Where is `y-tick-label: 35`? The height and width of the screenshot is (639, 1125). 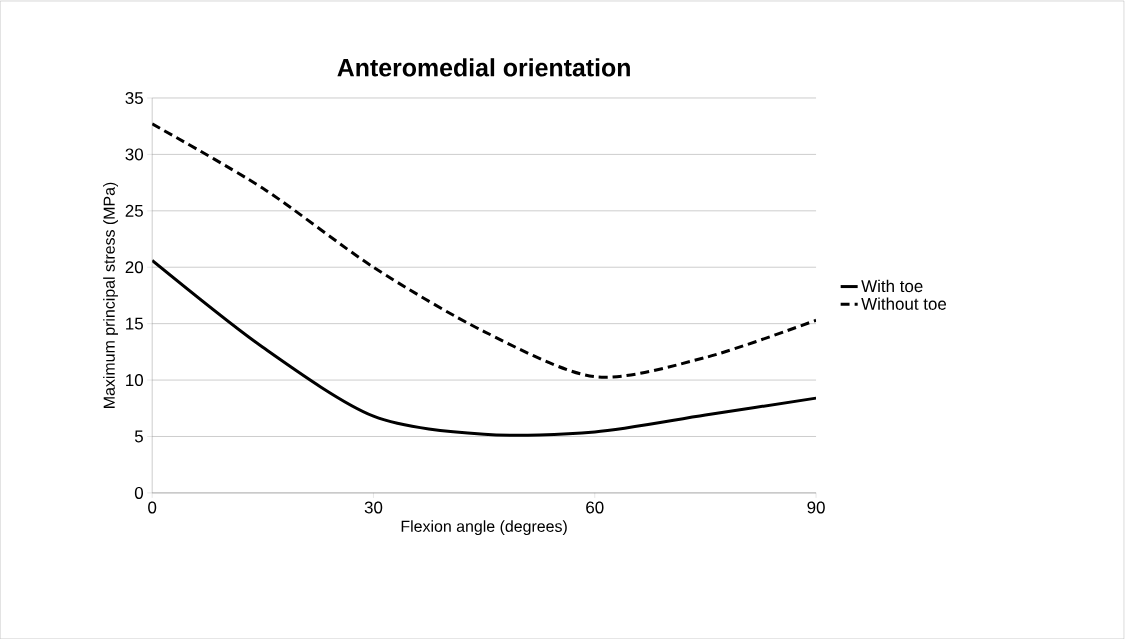
y-tick-label: 35 is located at coordinates (134, 97).